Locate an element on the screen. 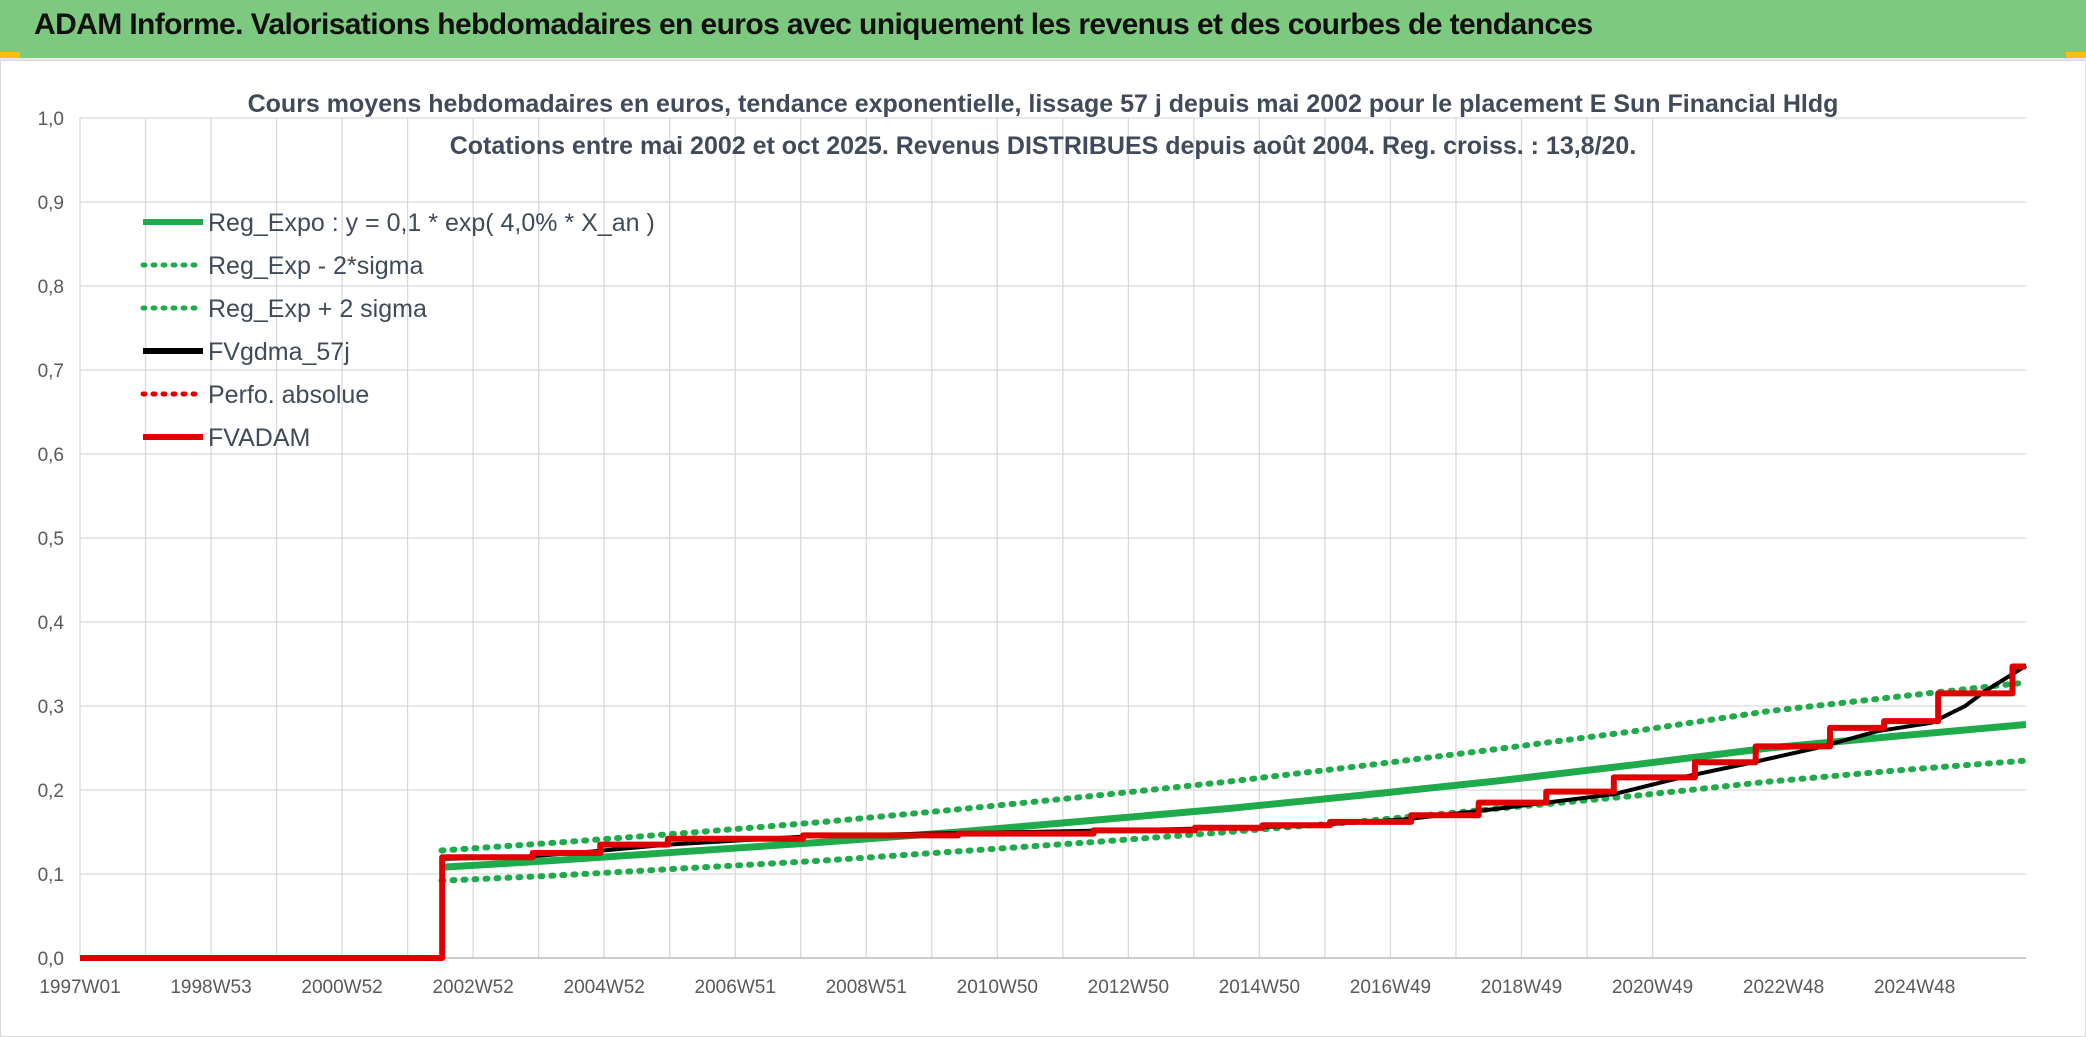  y-tick-label: 0,2 is located at coordinates (51, 791).